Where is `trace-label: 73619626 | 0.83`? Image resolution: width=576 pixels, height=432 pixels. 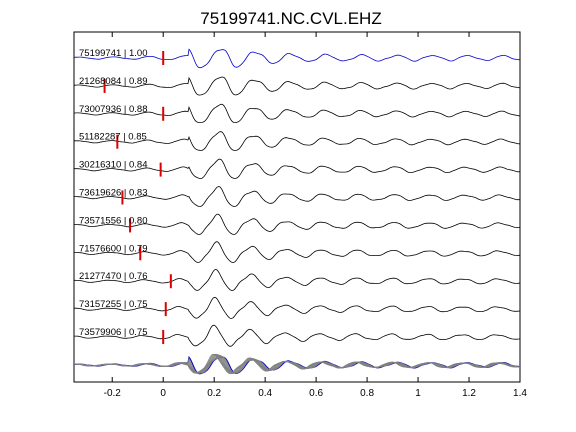
trace-label: 73619626 | 0.83 is located at coordinates (113, 193).